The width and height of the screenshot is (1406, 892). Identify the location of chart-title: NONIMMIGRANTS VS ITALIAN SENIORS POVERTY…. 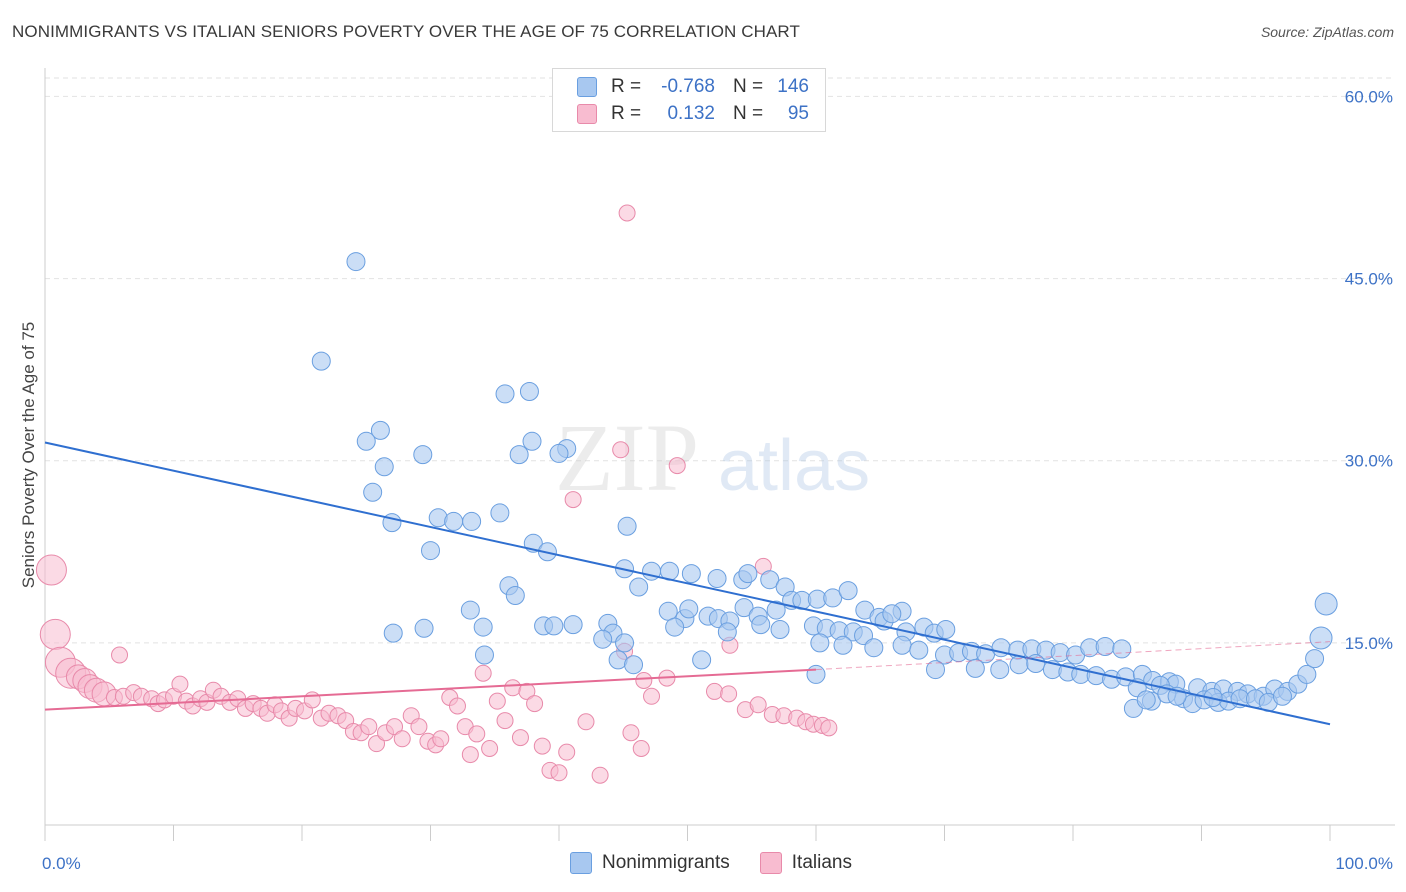
(406, 31).